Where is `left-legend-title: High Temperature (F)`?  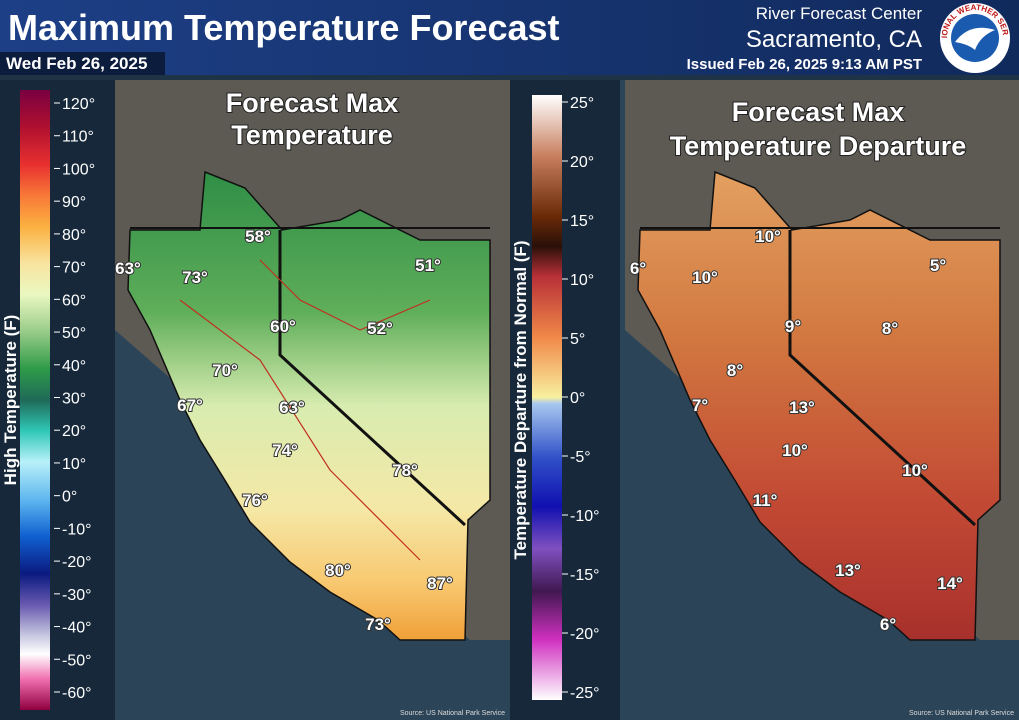 left-legend-title: High Temperature (F) is located at coordinates (10, 400).